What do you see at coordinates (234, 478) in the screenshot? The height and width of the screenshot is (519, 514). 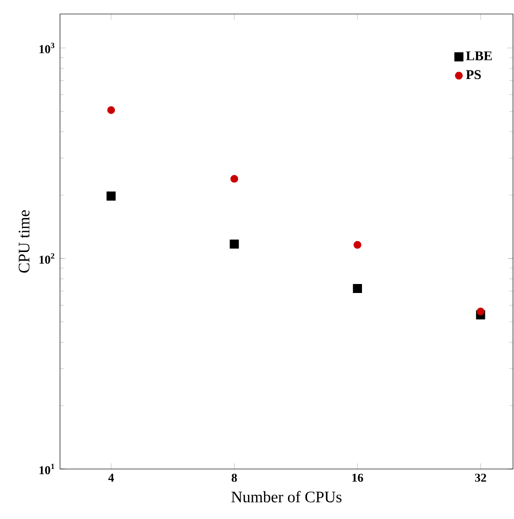 I see `x-tick-label: 8` at bounding box center [234, 478].